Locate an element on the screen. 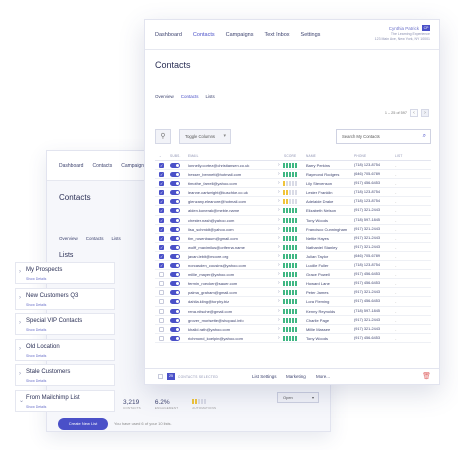 This screenshot has width=458, height=450. next-page-button: › is located at coordinates (425, 113).